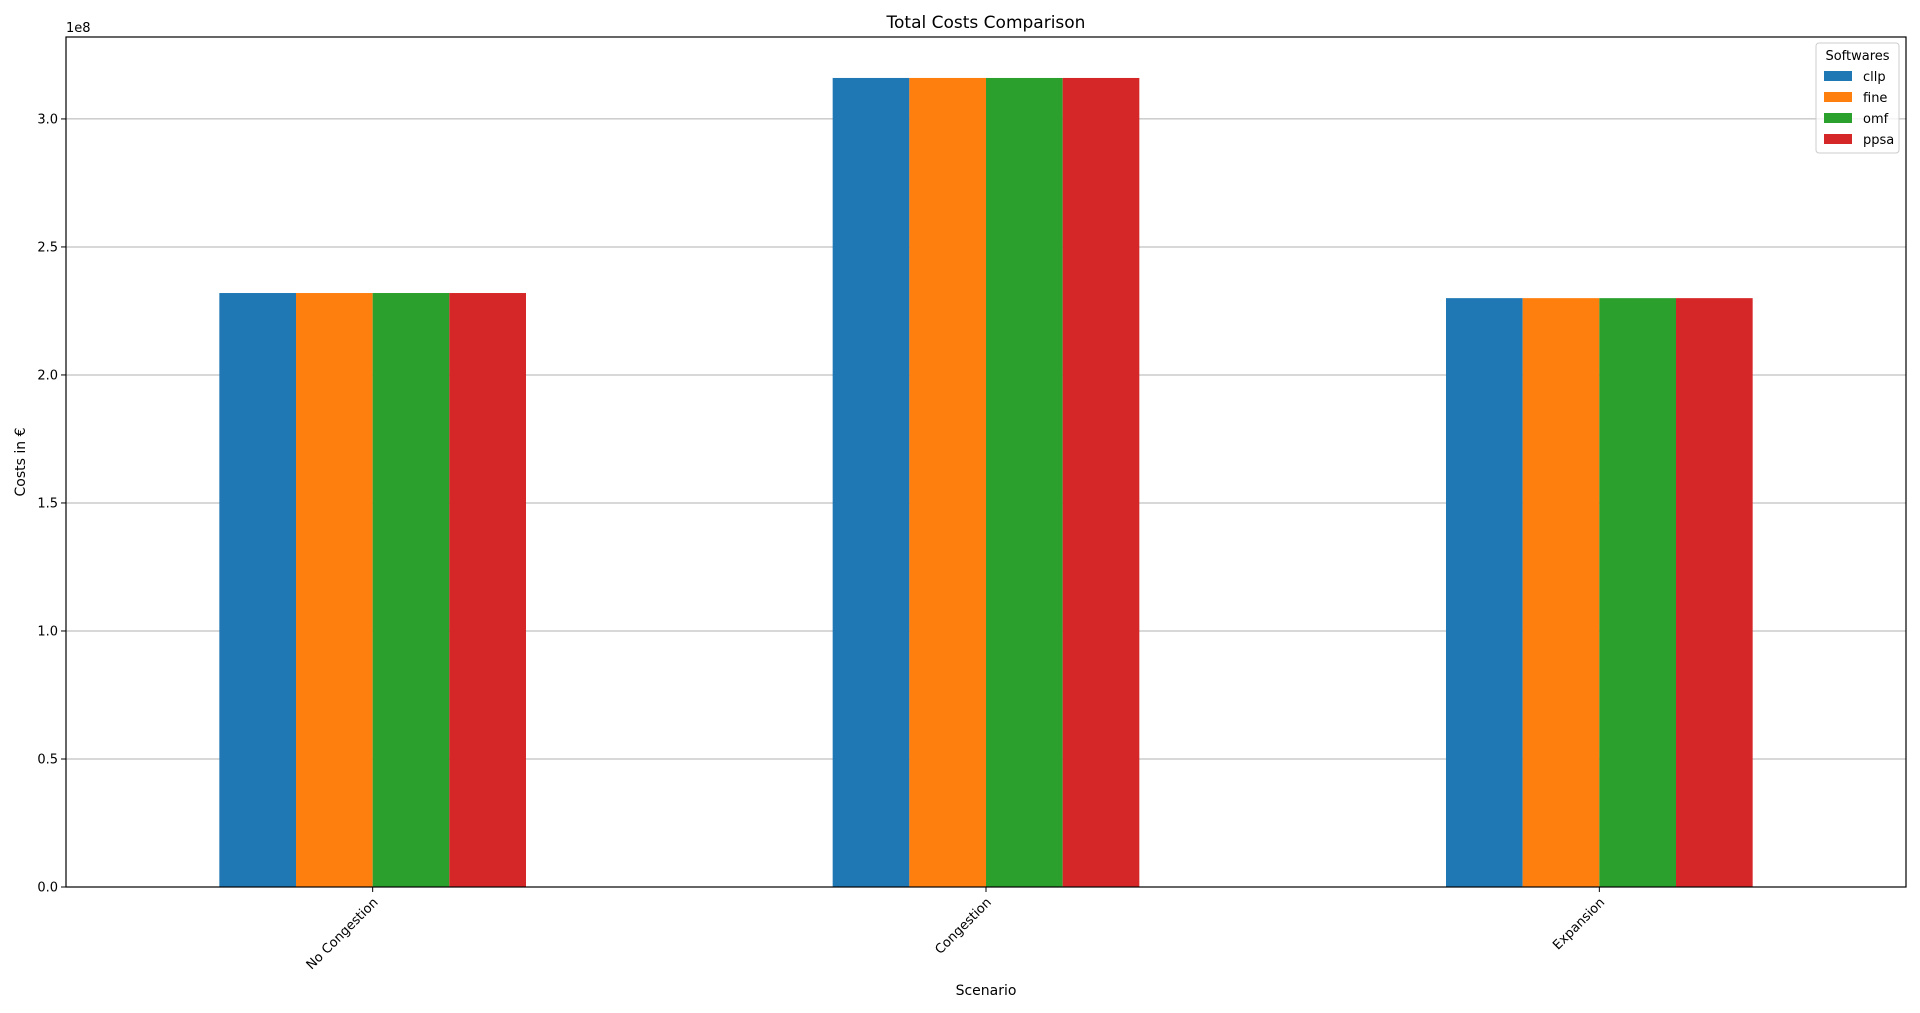  Describe the element at coordinates (1838, 97) in the screenshot. I see `legend-swatch-fine` at that location.